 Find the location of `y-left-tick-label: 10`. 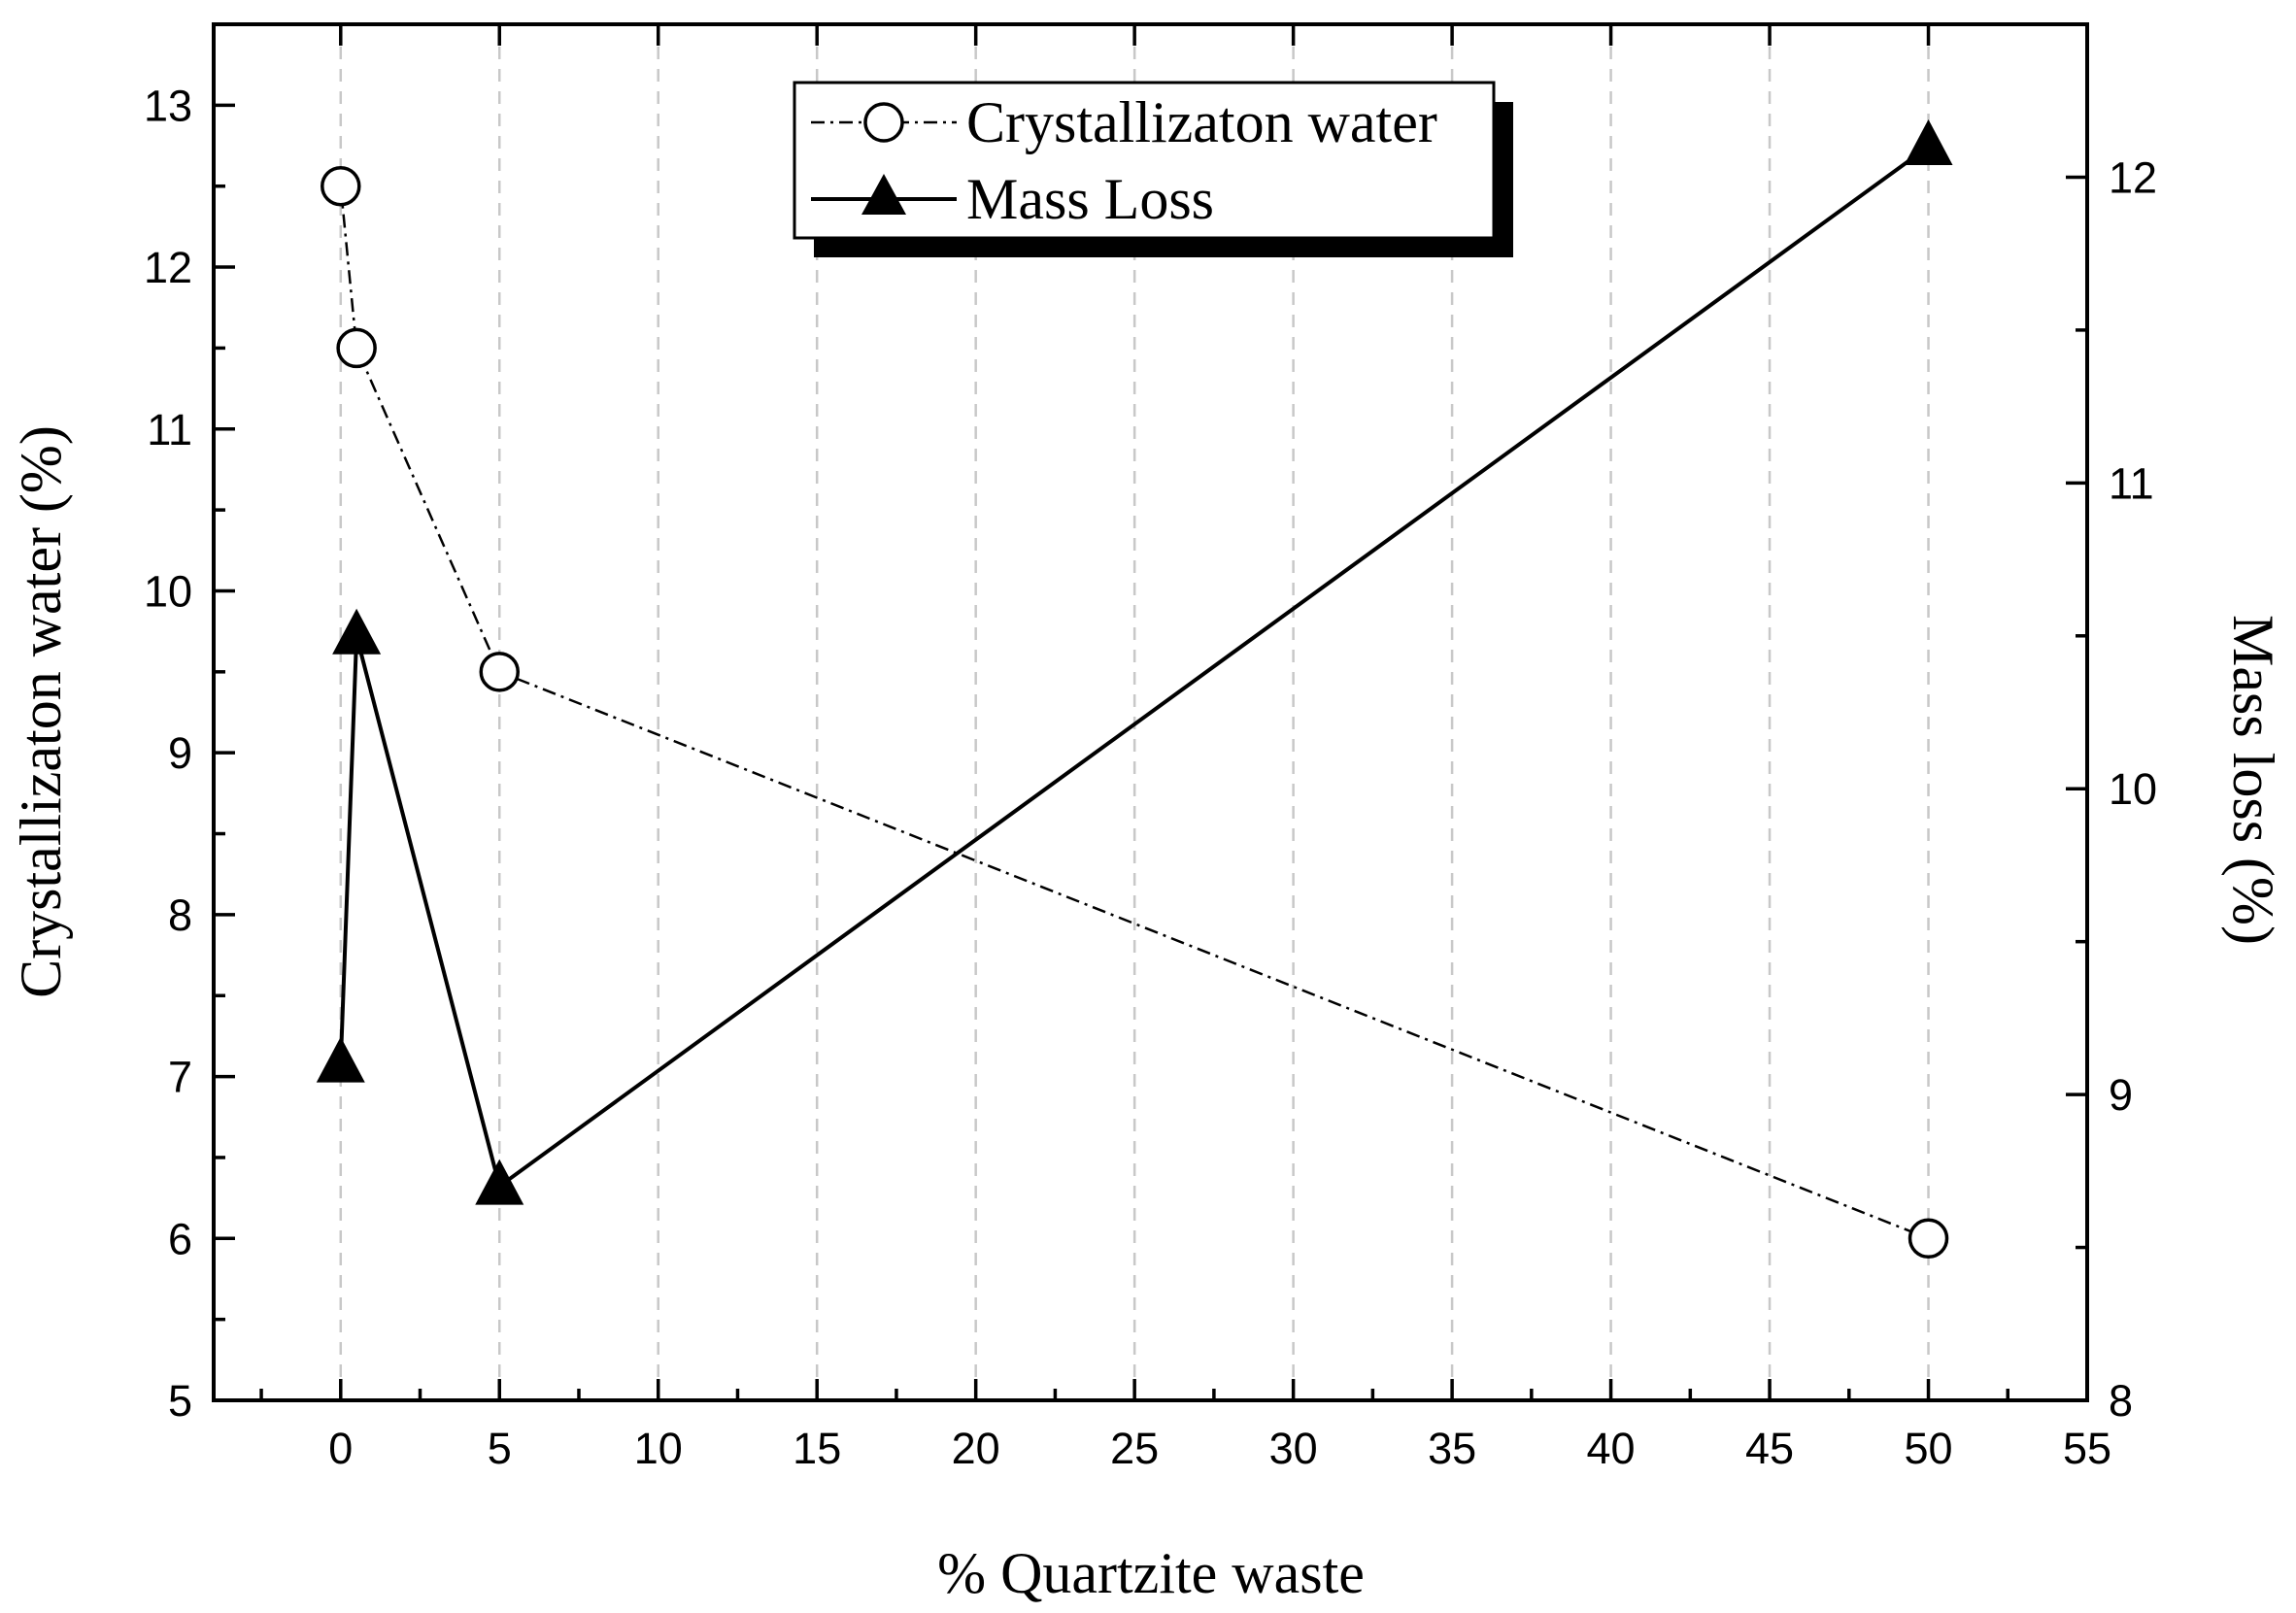

y-left-tick-label: 10 is located at coordinates (168, 591).